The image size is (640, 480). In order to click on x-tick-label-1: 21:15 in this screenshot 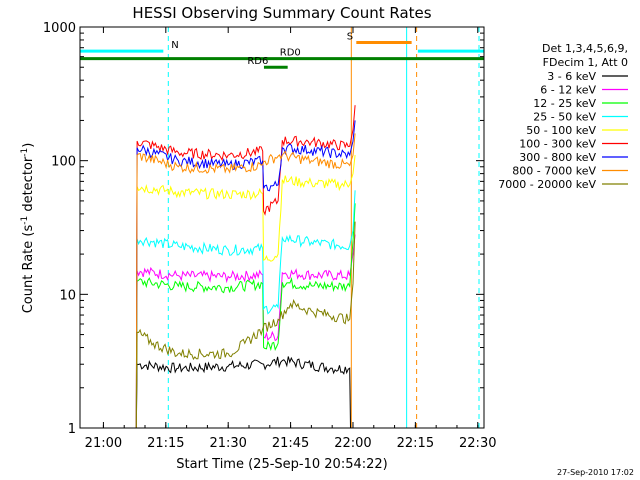, I will do `click(165, 443)`.